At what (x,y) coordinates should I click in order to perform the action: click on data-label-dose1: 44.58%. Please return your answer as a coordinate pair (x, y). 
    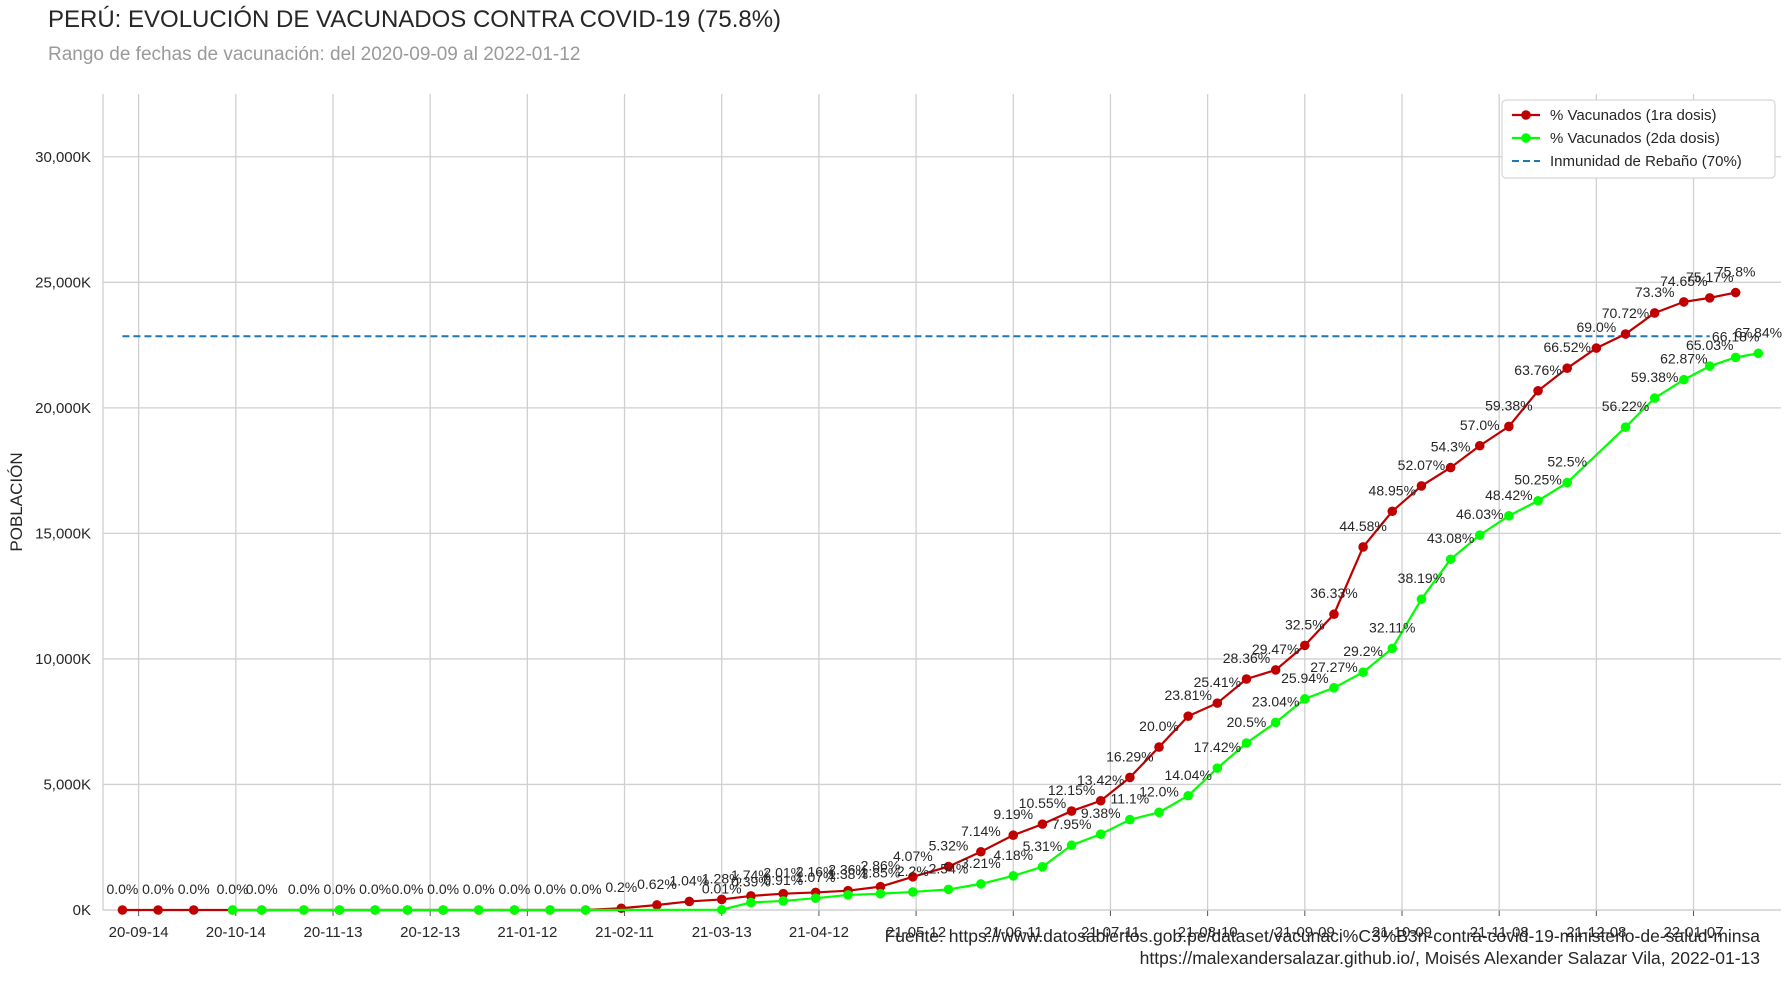
    Looking at the image, I should click on (1362, 526).